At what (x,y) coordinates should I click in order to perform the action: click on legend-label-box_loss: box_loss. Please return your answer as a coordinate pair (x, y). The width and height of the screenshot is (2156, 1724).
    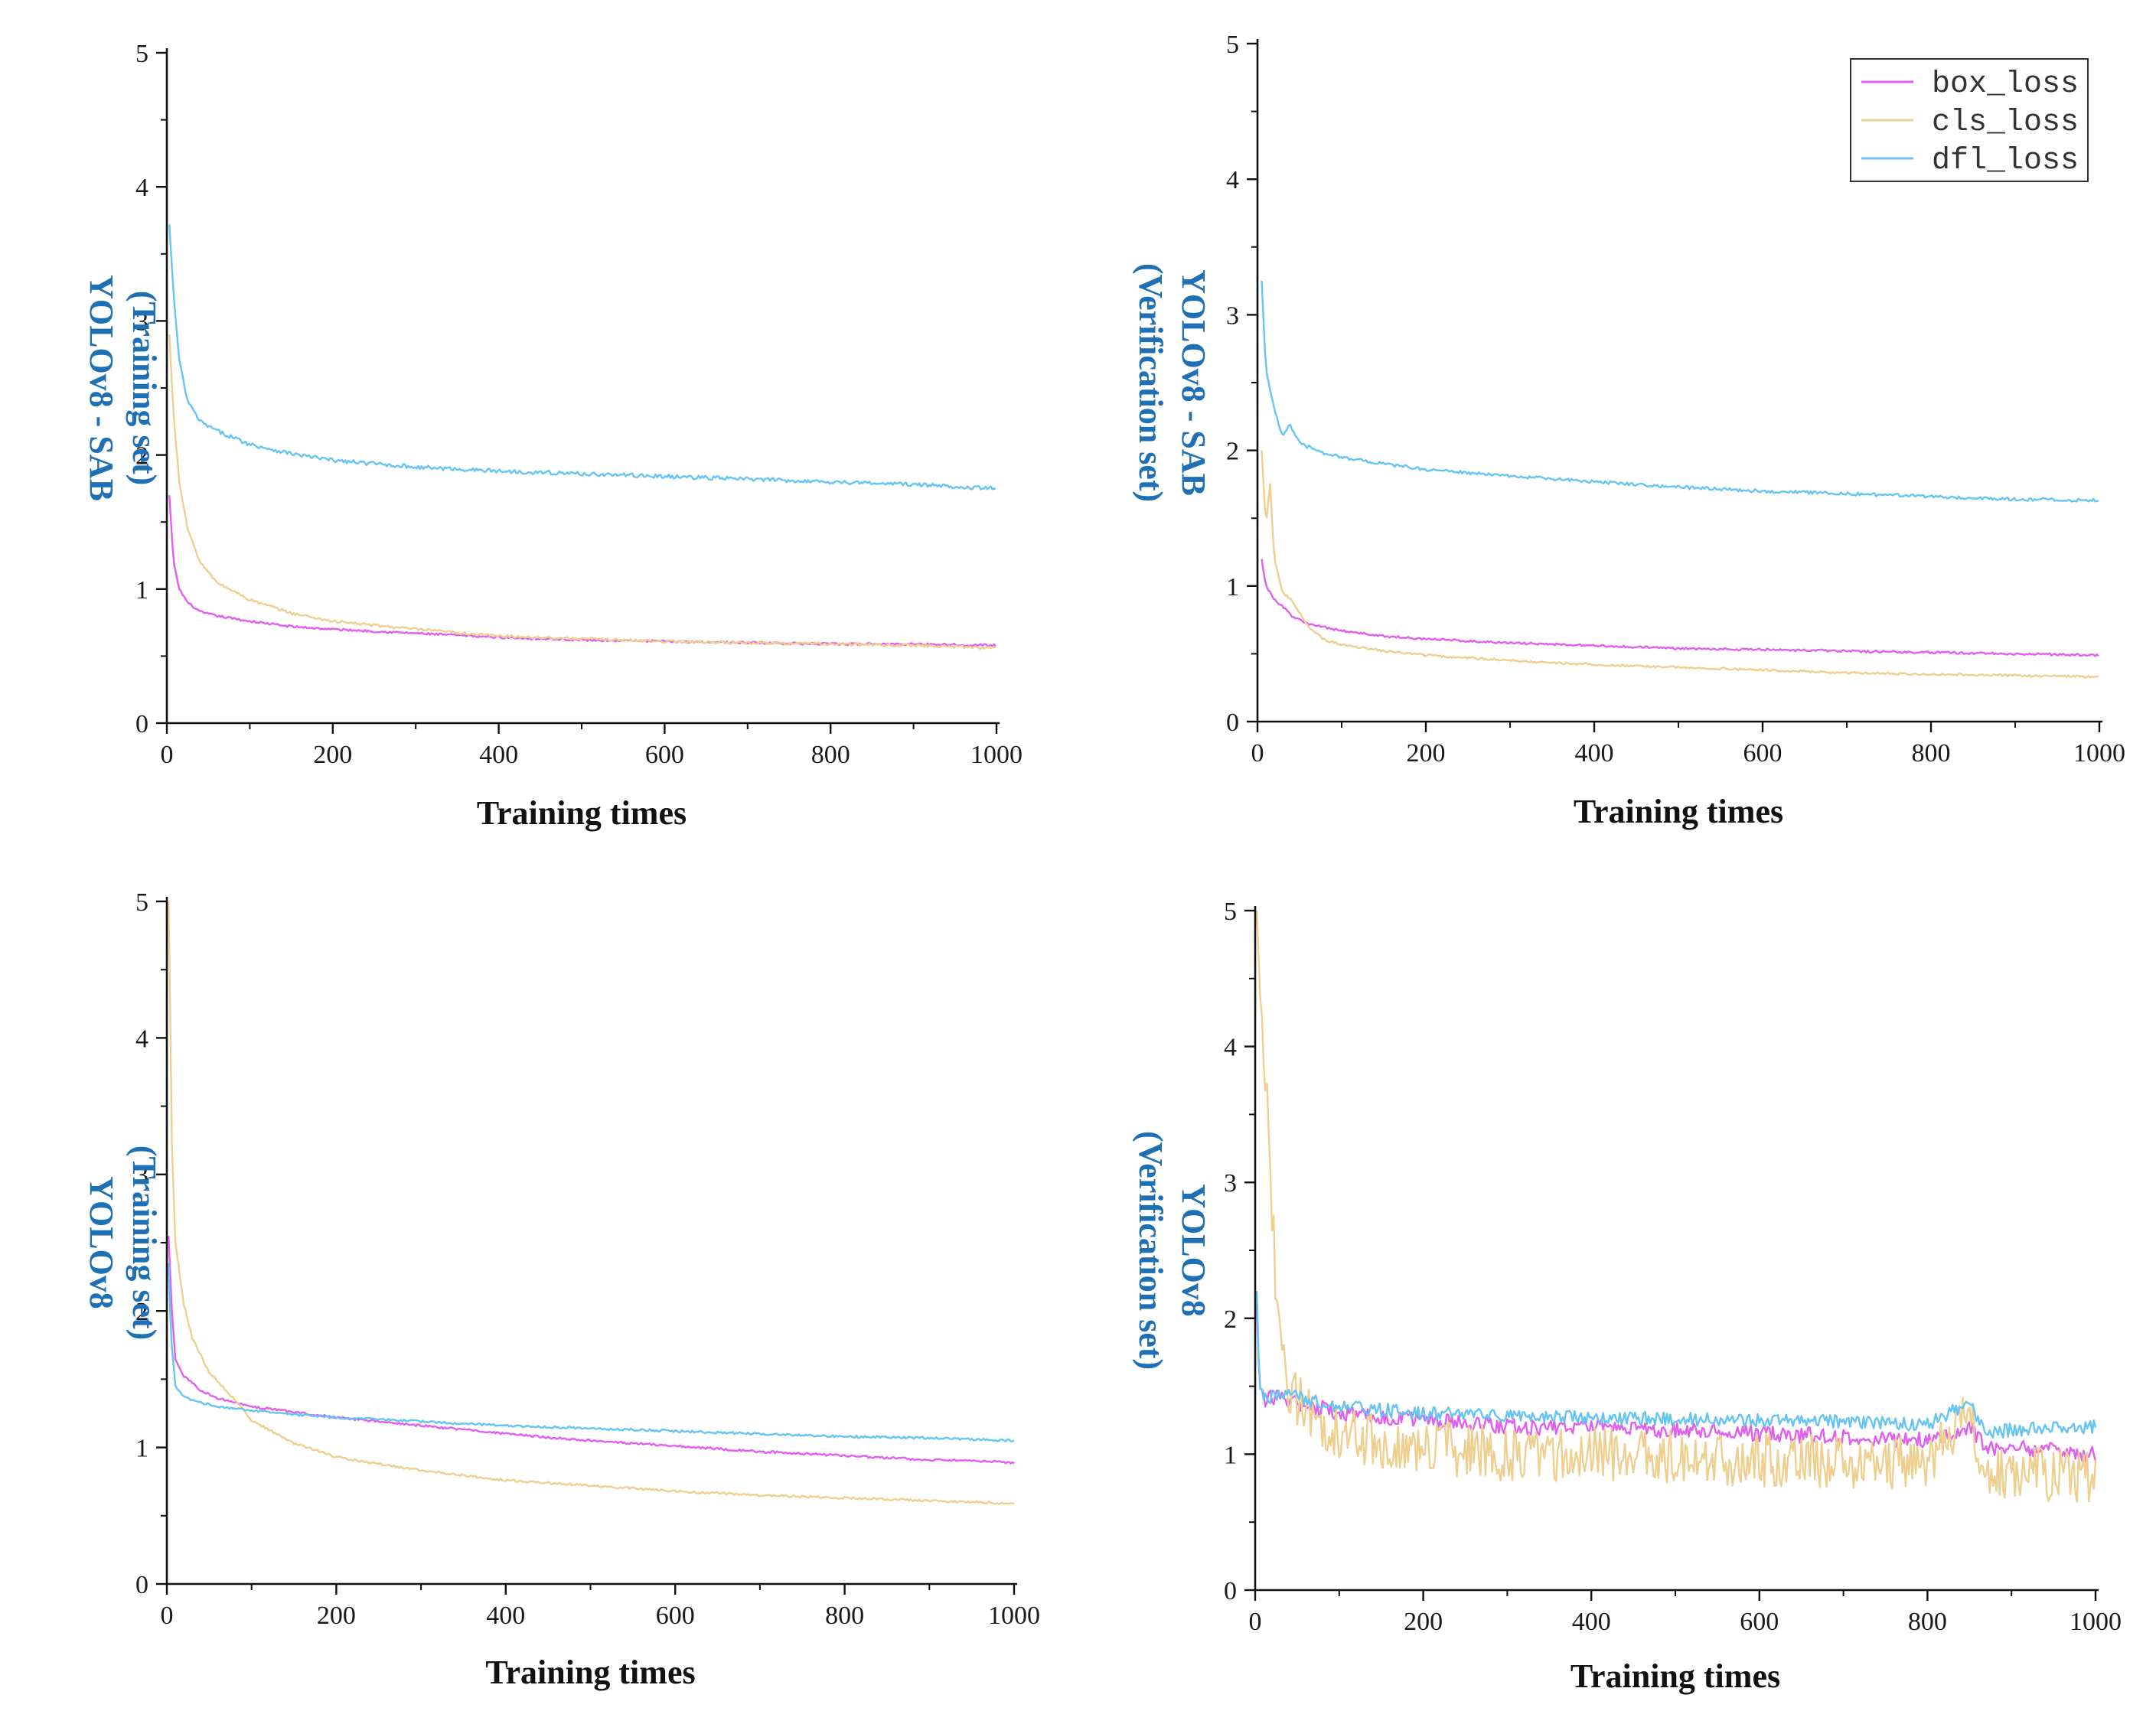
    Looking at the image, I should click on (2005, 84).